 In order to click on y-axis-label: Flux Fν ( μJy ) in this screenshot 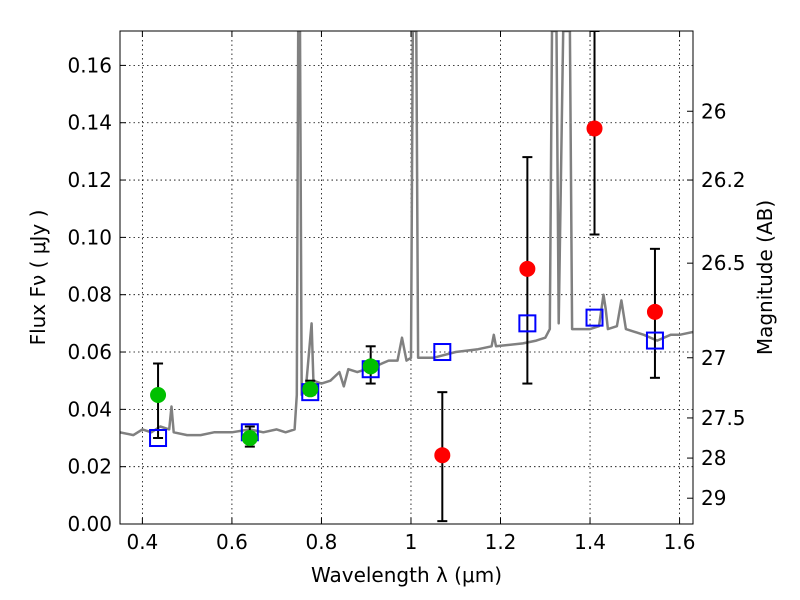, I will do `click(38, 278)`.